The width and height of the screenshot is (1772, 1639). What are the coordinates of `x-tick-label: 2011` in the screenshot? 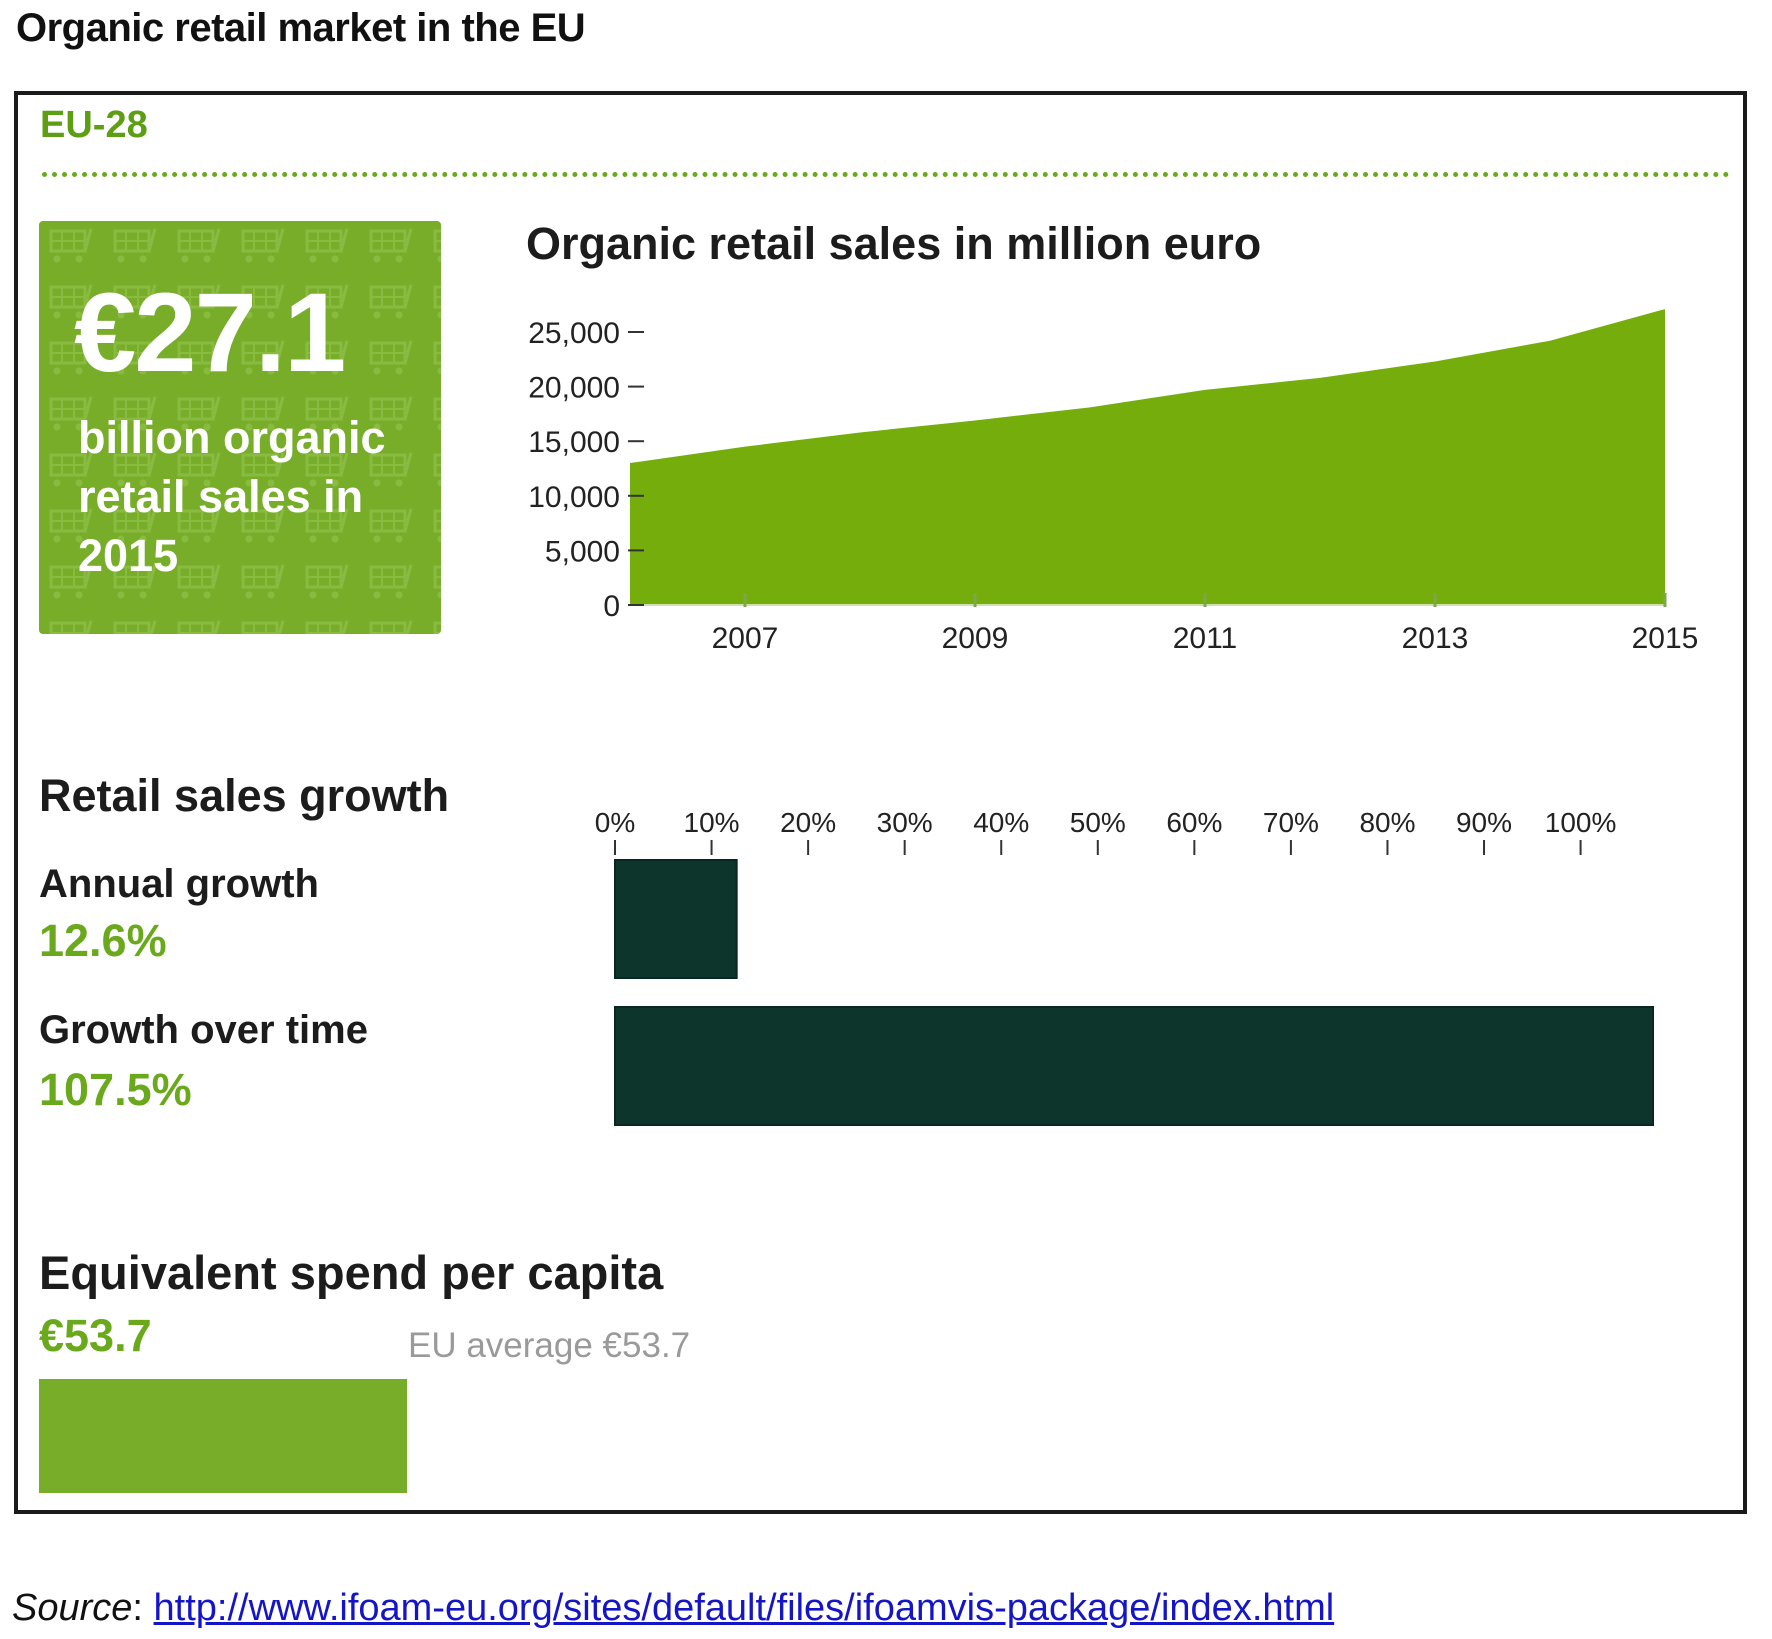 It's located at (1205, 638).